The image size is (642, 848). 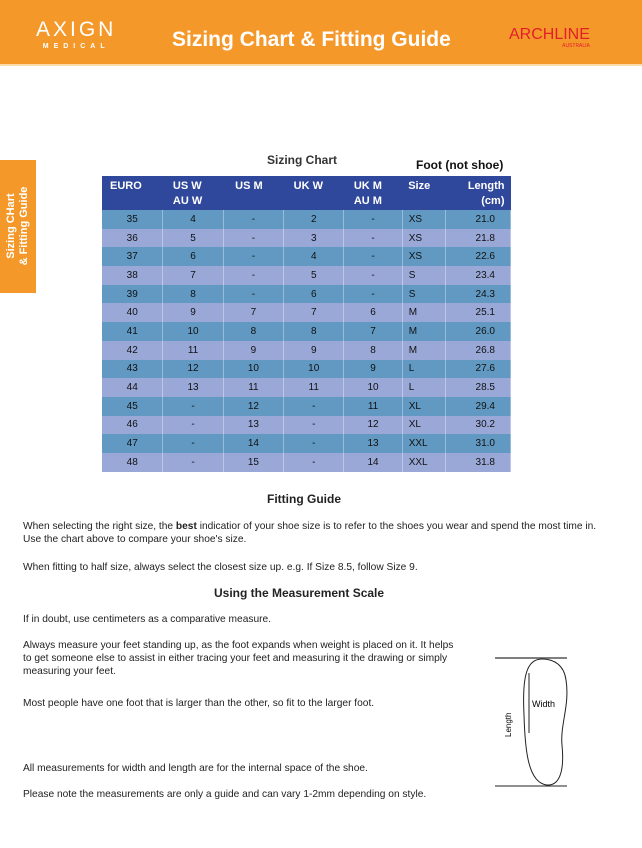 What do you see at coordinates (478, 193) in the screenshot?
I see `column-header: Length (cm)` at bounding box center [478, 193].